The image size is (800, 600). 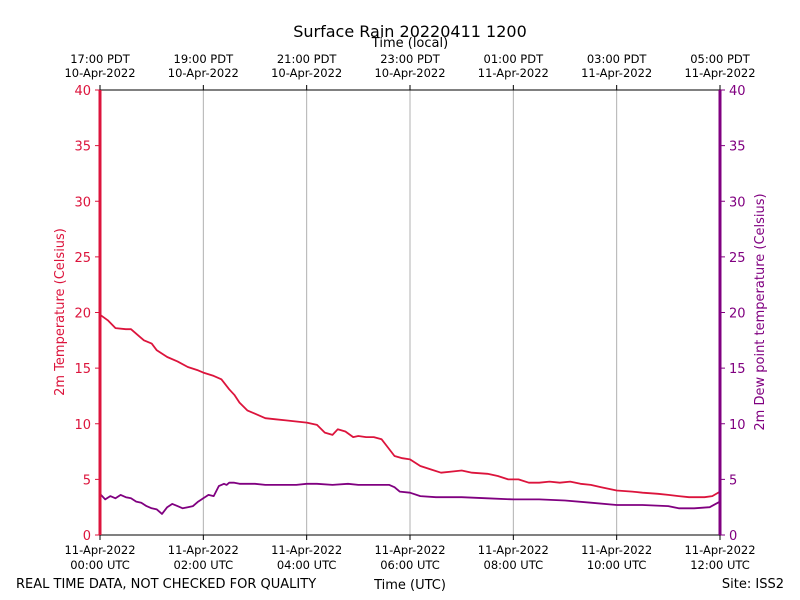 What do you see at coordinates (737, 202) in the screenshot?
I see `y-tick-label-right: 30` at bounding box center [737, 202].